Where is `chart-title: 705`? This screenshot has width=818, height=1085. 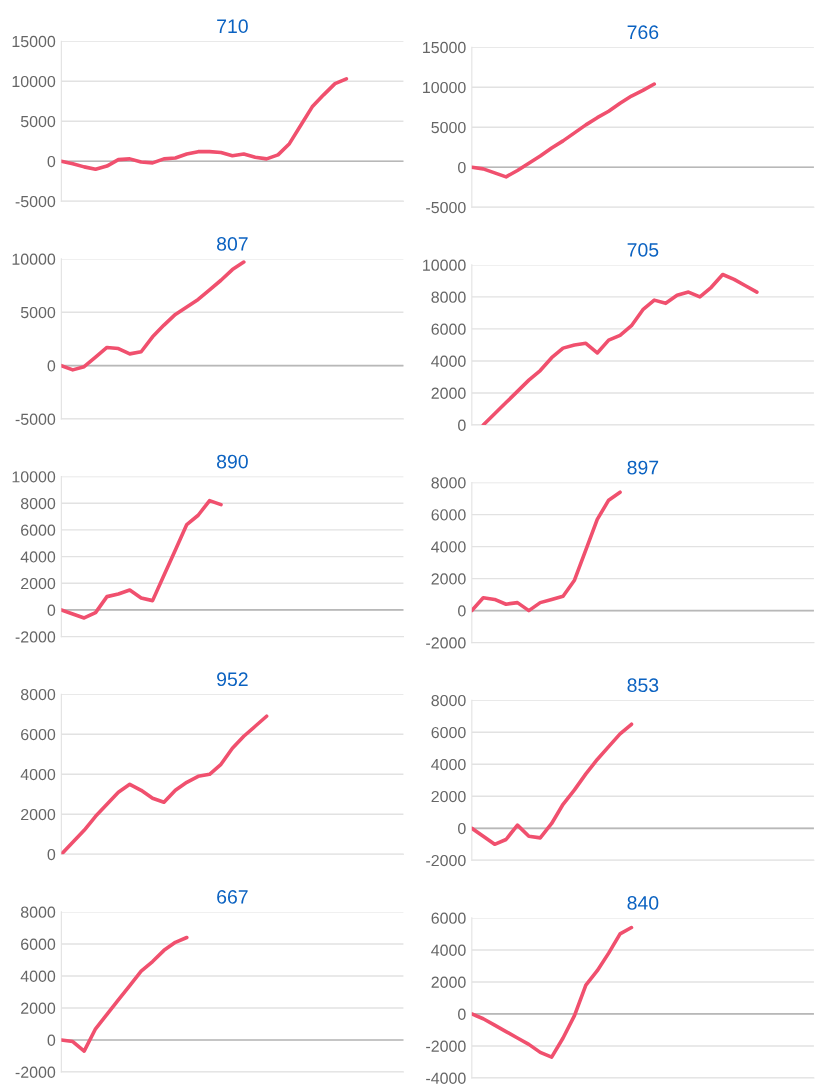 chart-title: 705 is located at coordinates (643, 249).